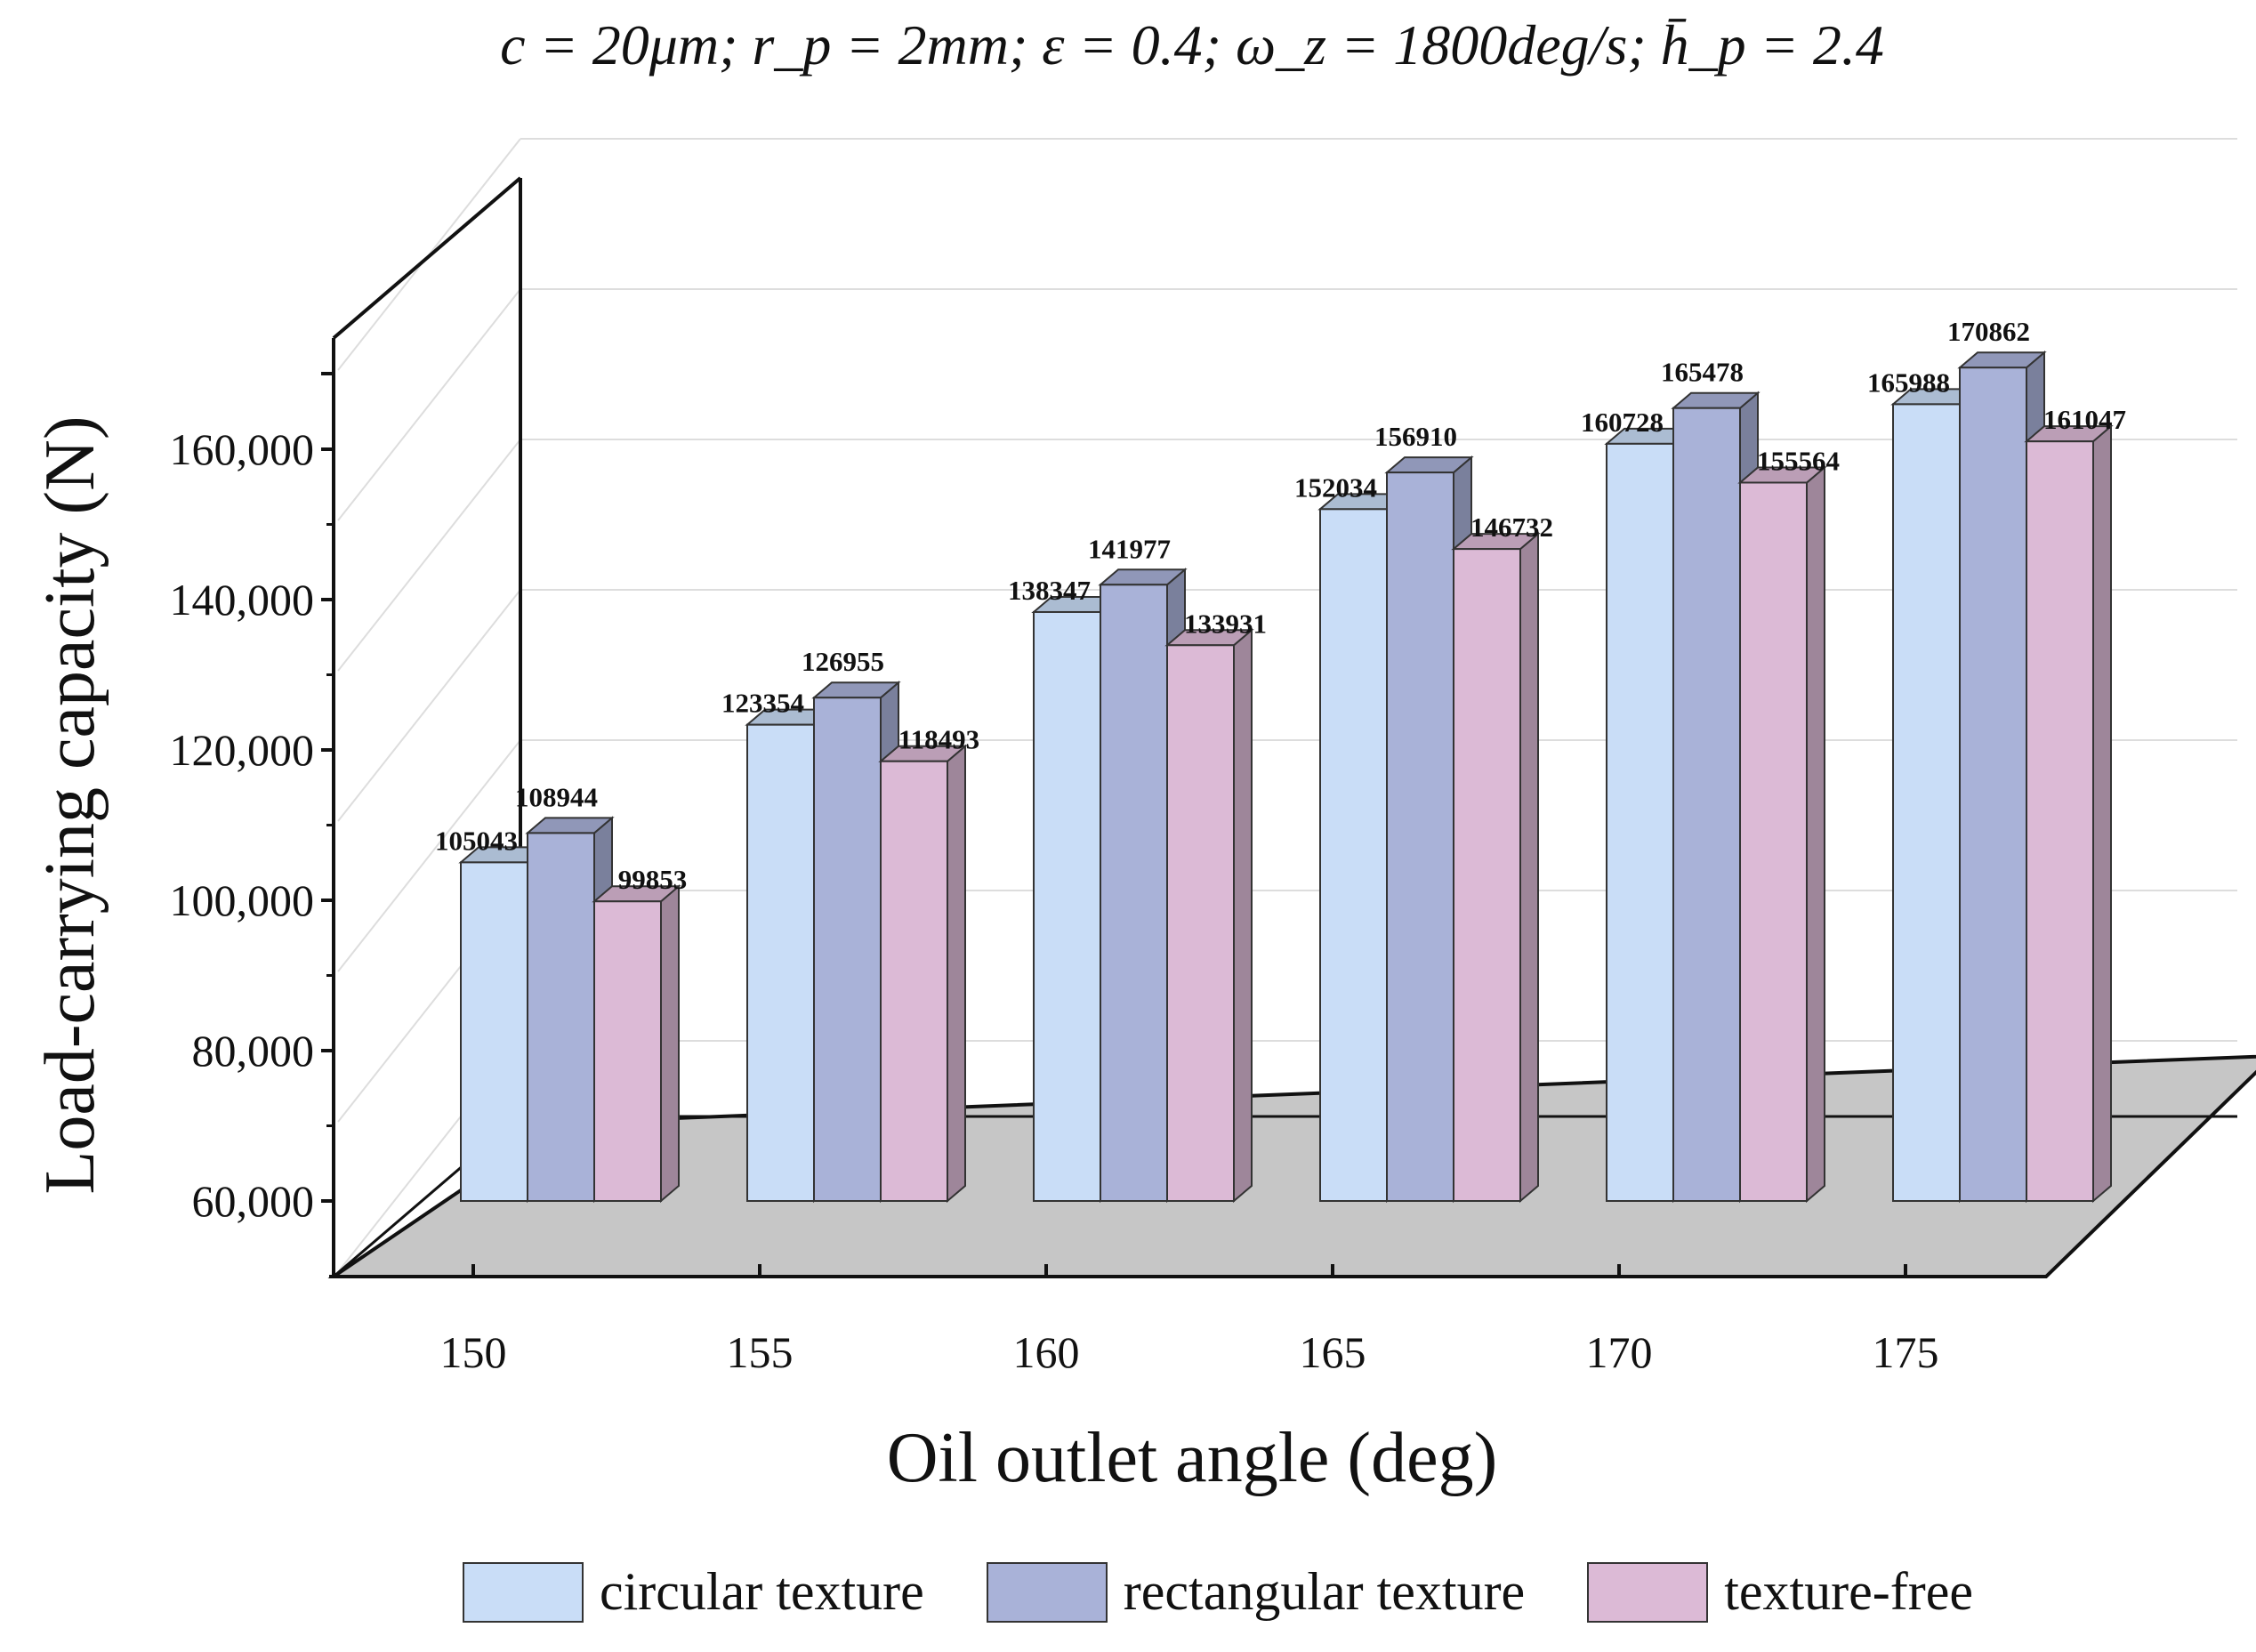 Image resolution: width=2256 pixels, height=1652 pixels. Describe the element at coordinates (760, 1352) in the screenshot. I see `x-tick-label: 155` at that location.